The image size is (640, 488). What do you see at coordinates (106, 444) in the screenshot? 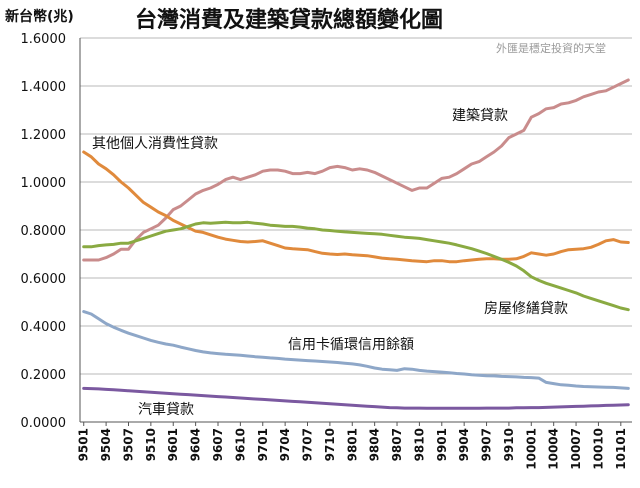
I see `x-tick-label: 9504` at bounding box center [106, 444].